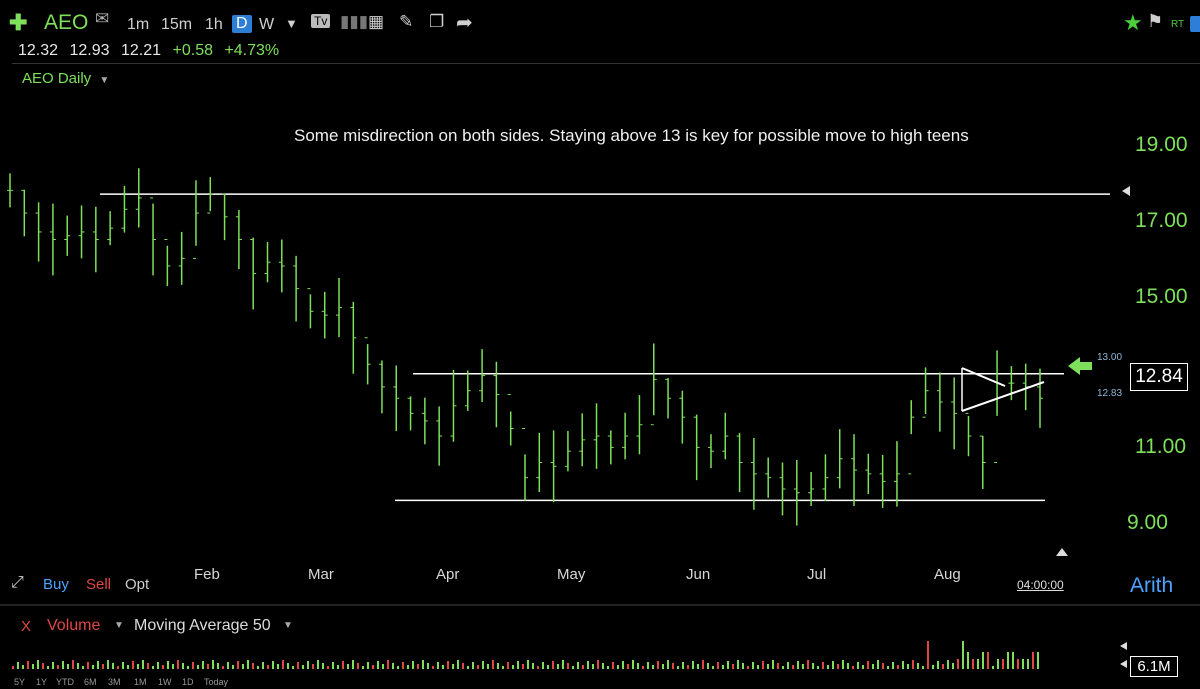 This screenshot has height=689, width=1200. I want to click on alert-marker-icon, so click(1126, 191).